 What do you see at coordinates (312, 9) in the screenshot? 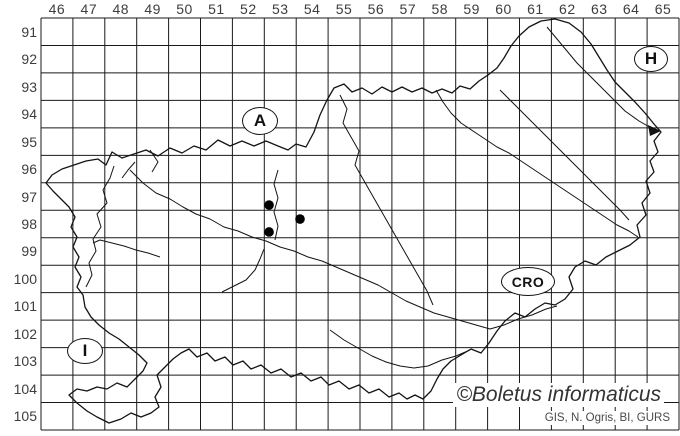
I see `col-label-54: 54` at bounding box center [312, 9].